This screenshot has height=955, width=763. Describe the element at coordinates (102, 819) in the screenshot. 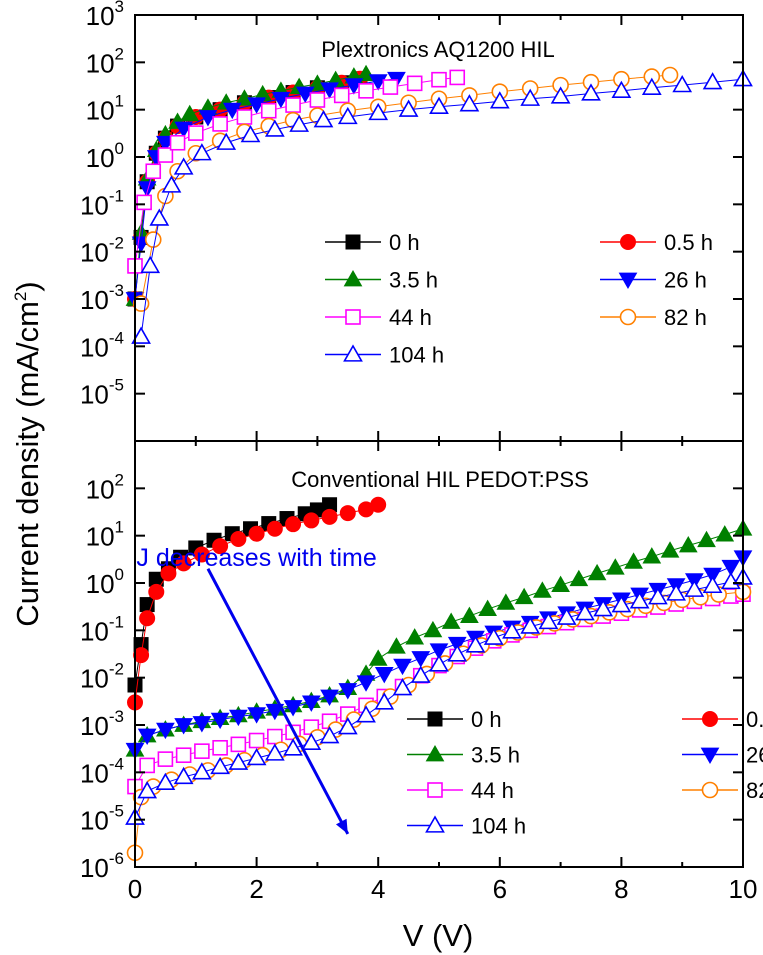

I see `y-tick-label: 10⁻⁵` at that location.